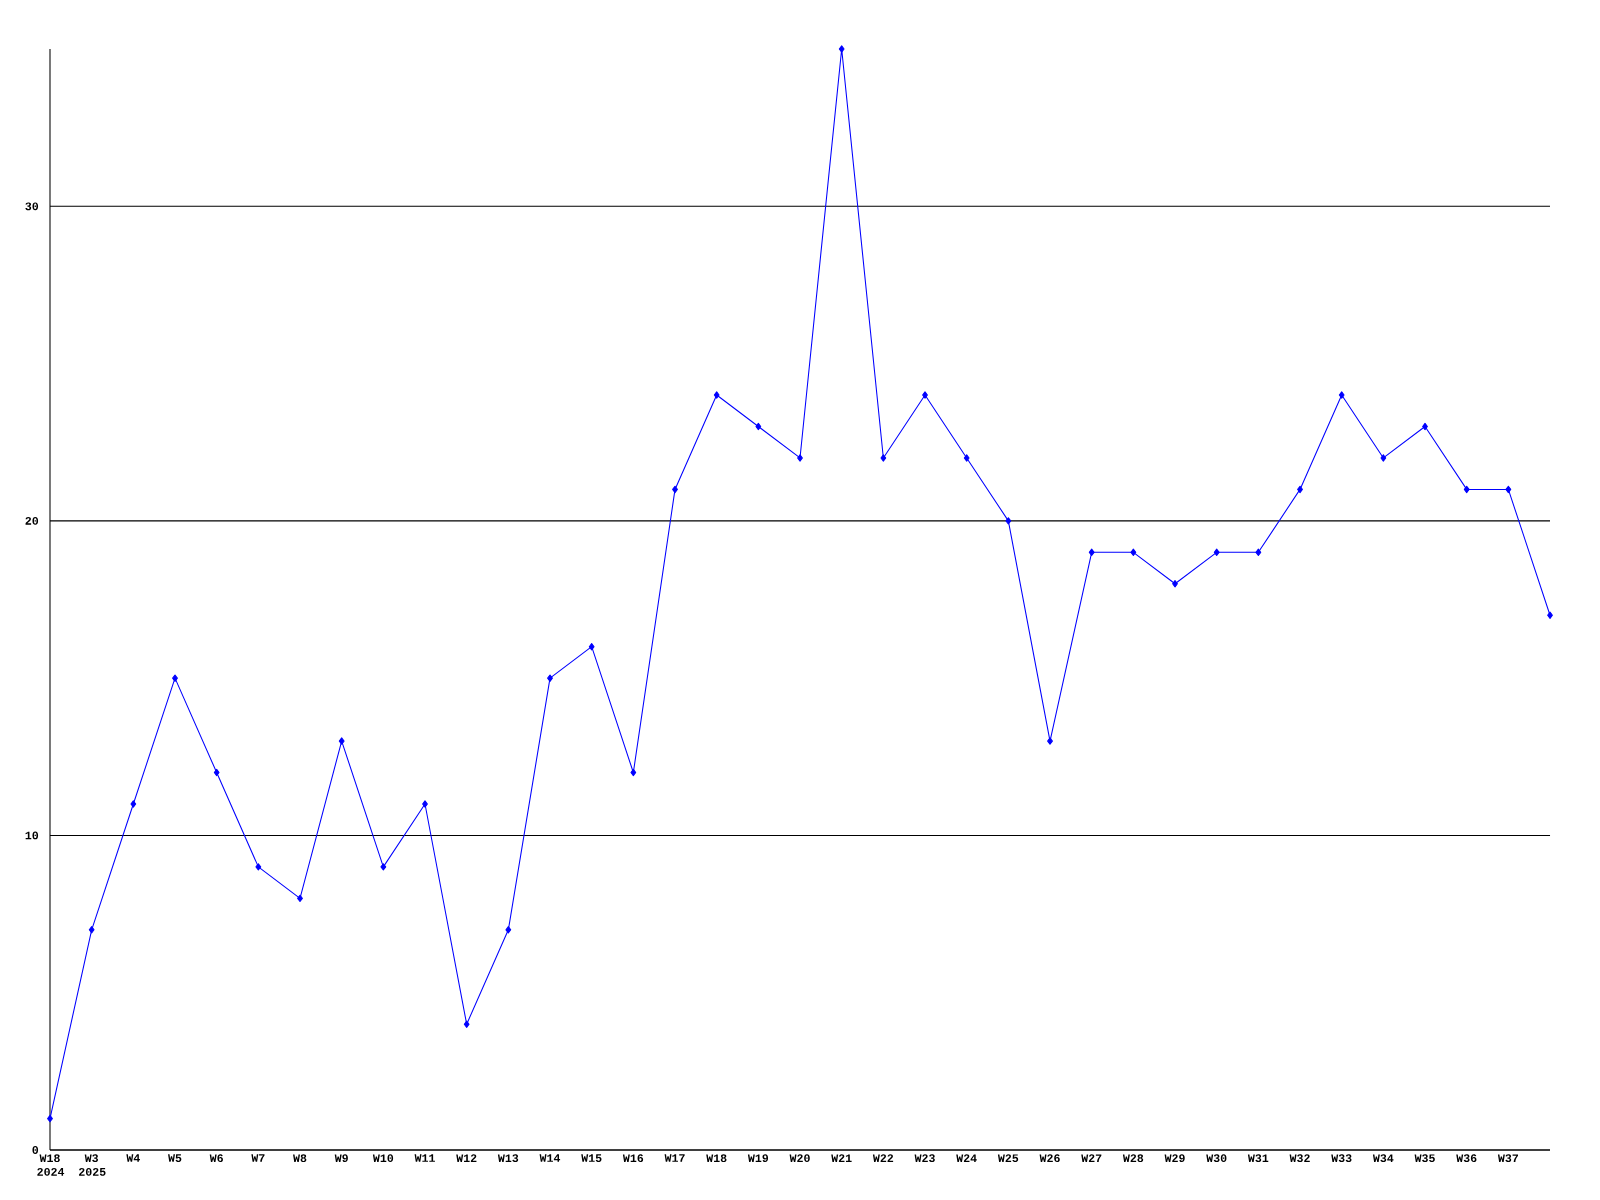  Describe the element at coordinates (32, 835) in the screenshot. I see `y-tick-label: 10` at that location.